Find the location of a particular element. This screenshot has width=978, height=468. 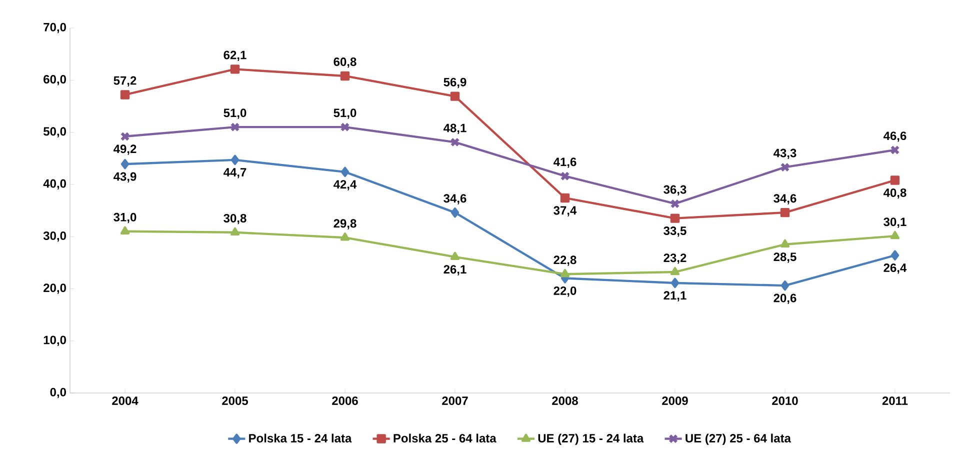

data-label: 23,2 is located at coordinates (675, 259).